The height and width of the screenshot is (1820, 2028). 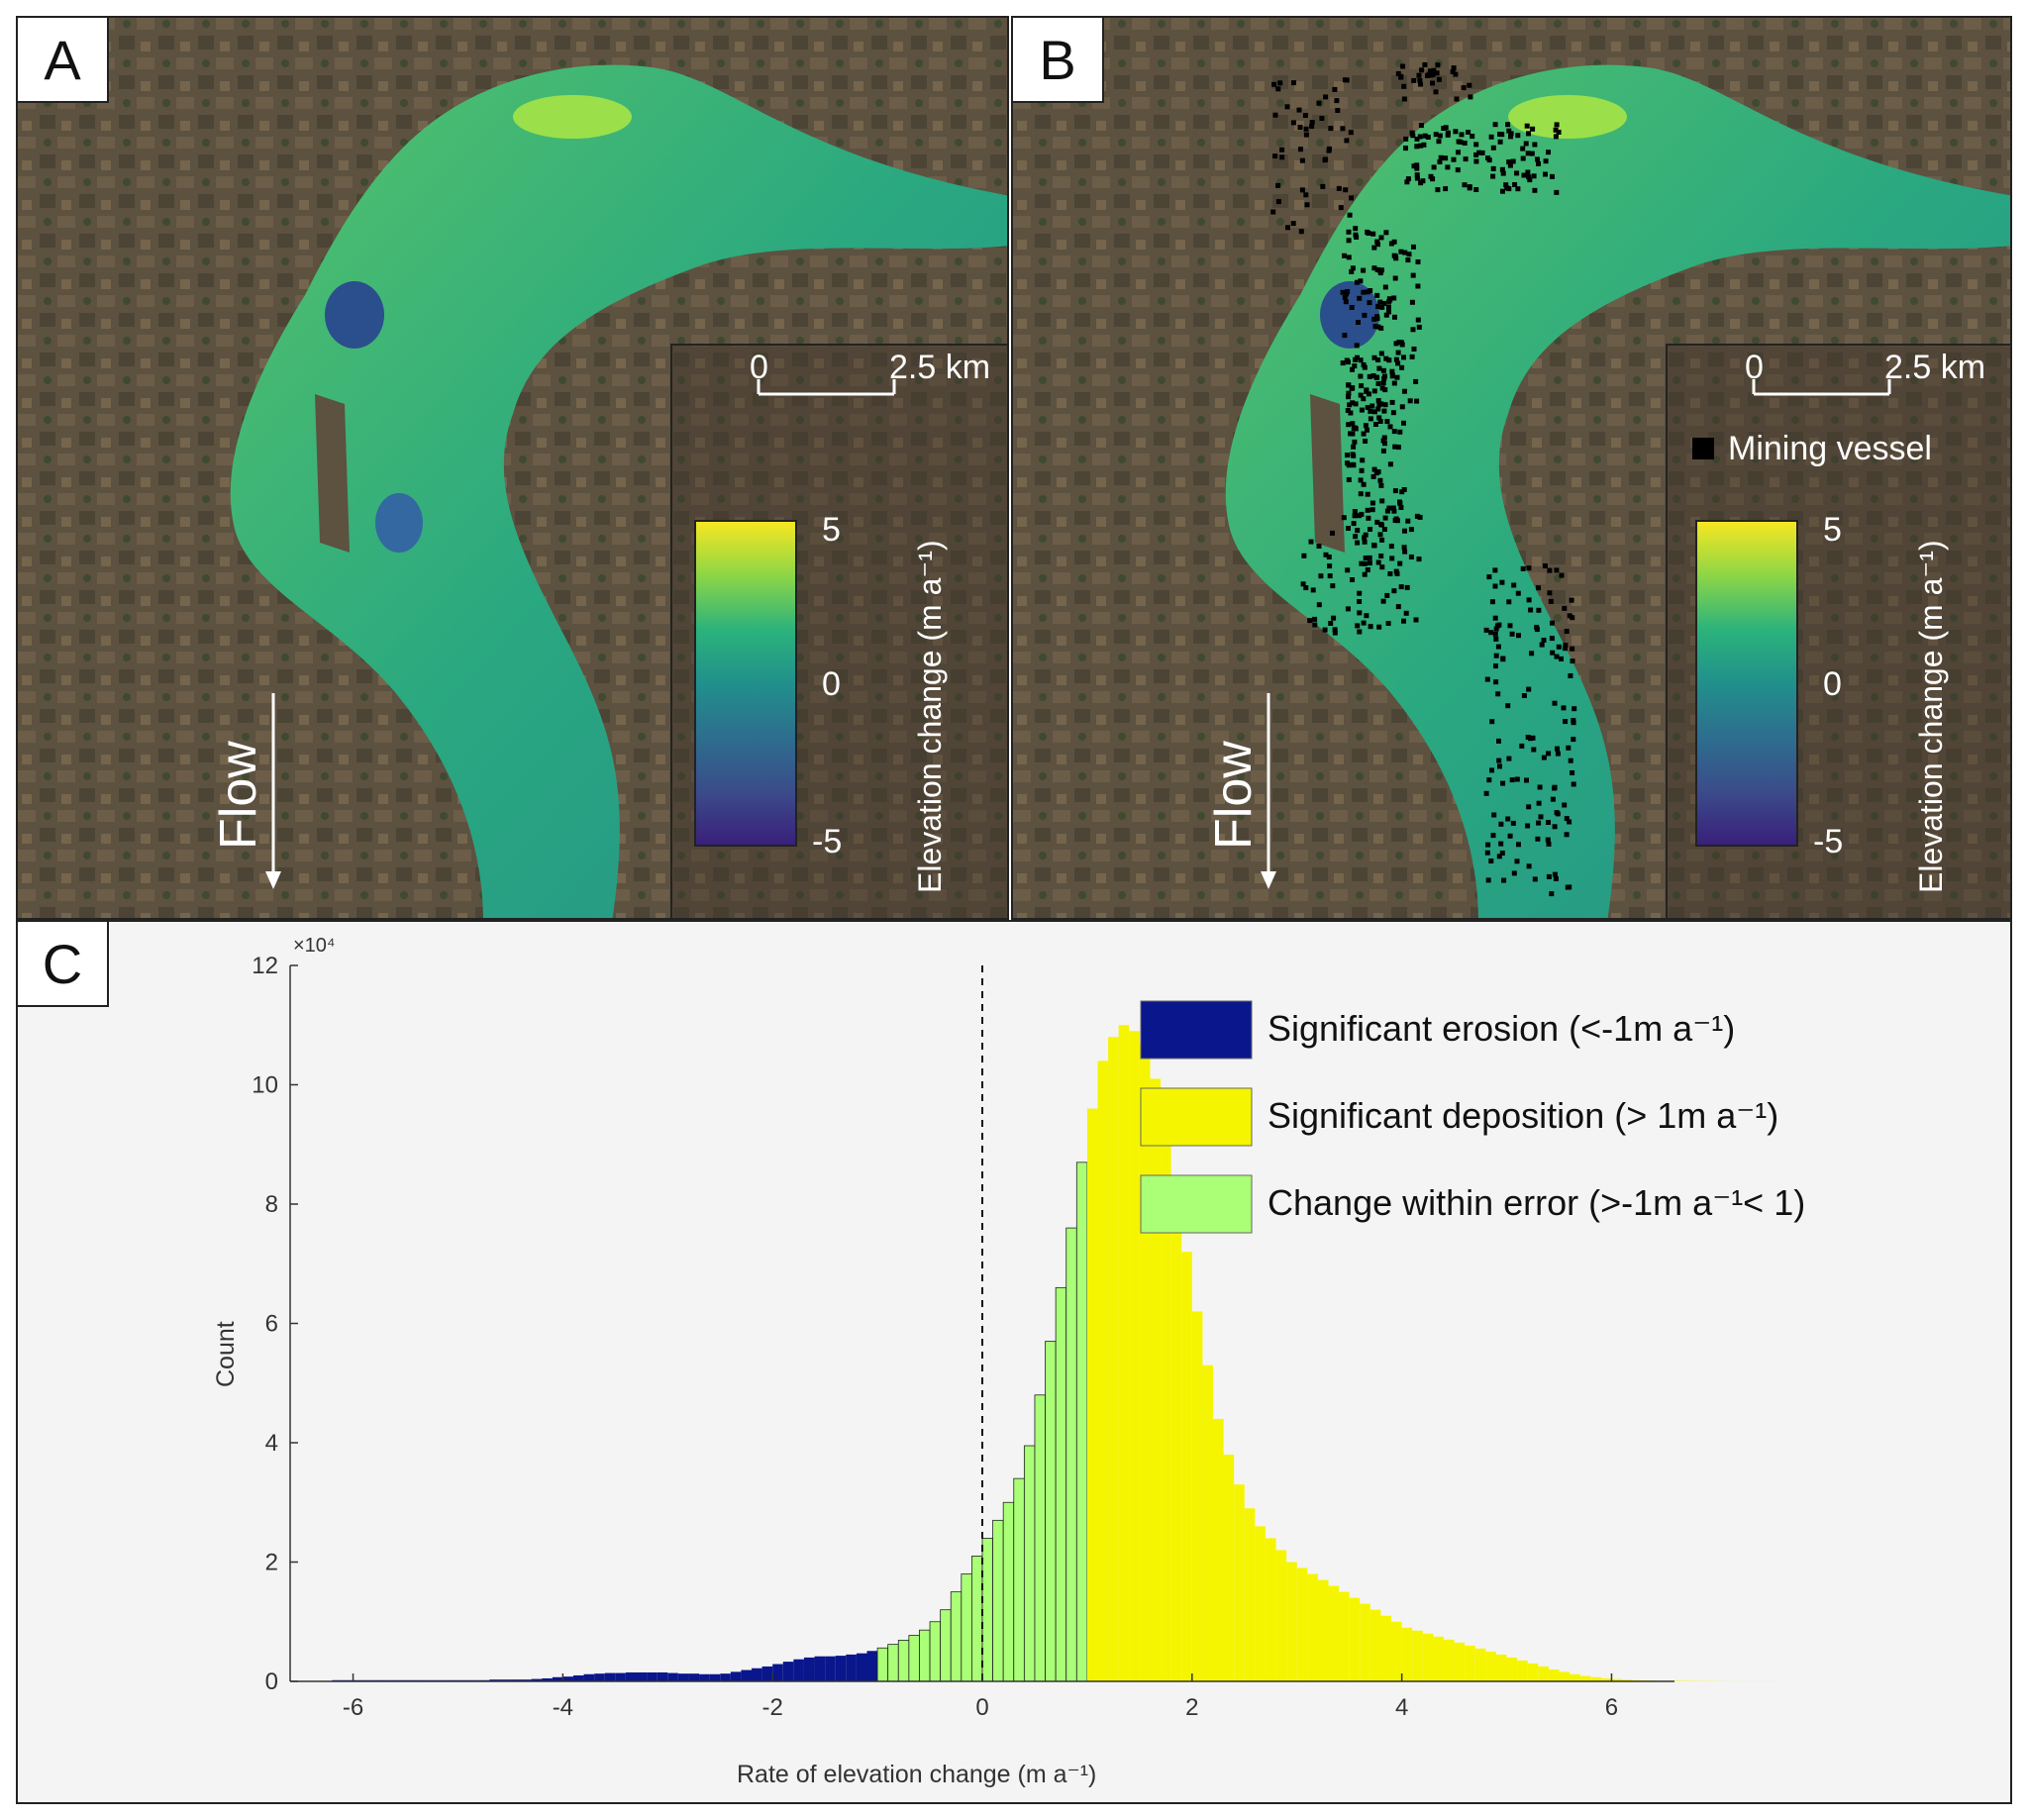 I want to click on panel-letter-b: B, so click(x=1058, y=60).